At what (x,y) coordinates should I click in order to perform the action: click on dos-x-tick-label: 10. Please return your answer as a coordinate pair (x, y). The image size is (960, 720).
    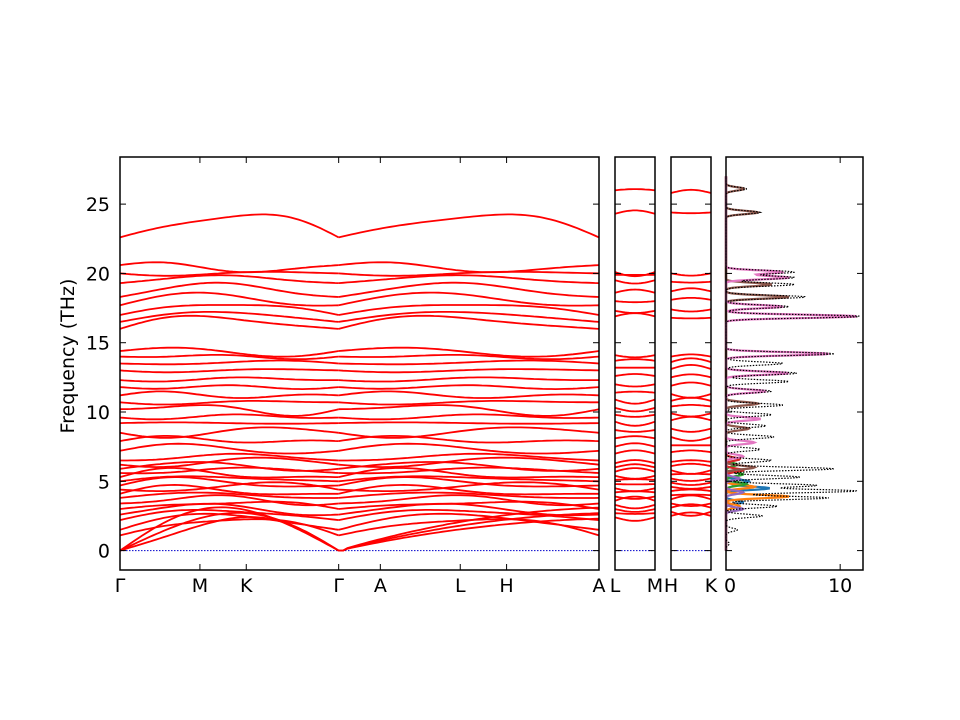
    Looking at the image, I should click on (840, 586).